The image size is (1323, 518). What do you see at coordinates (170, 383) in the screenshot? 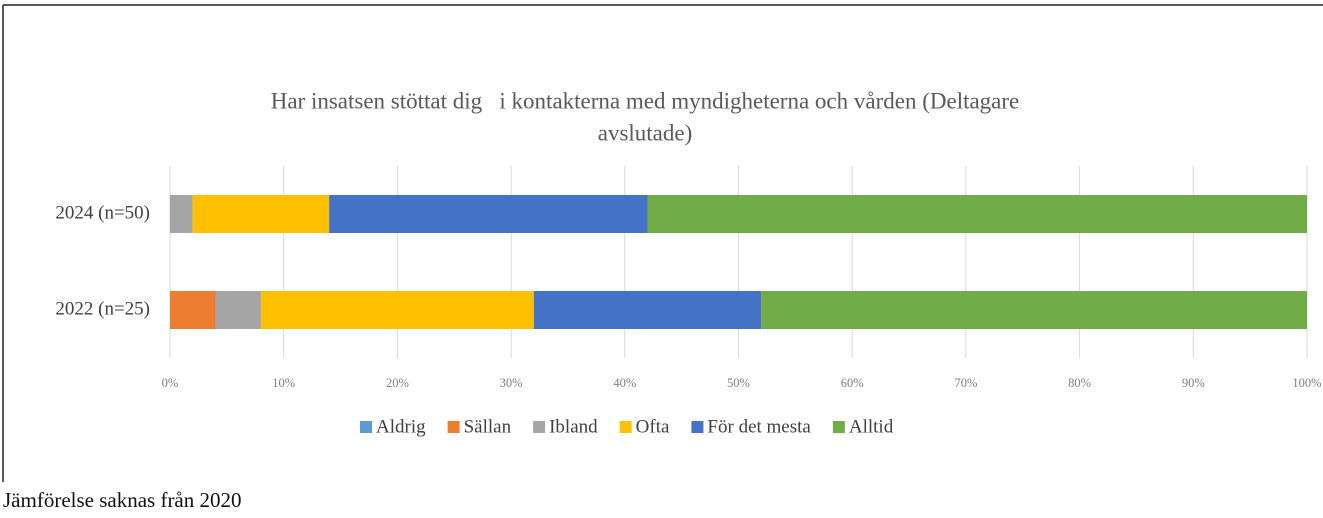
I see `x-tick-label: 0%` at bounding box center [170, 383].